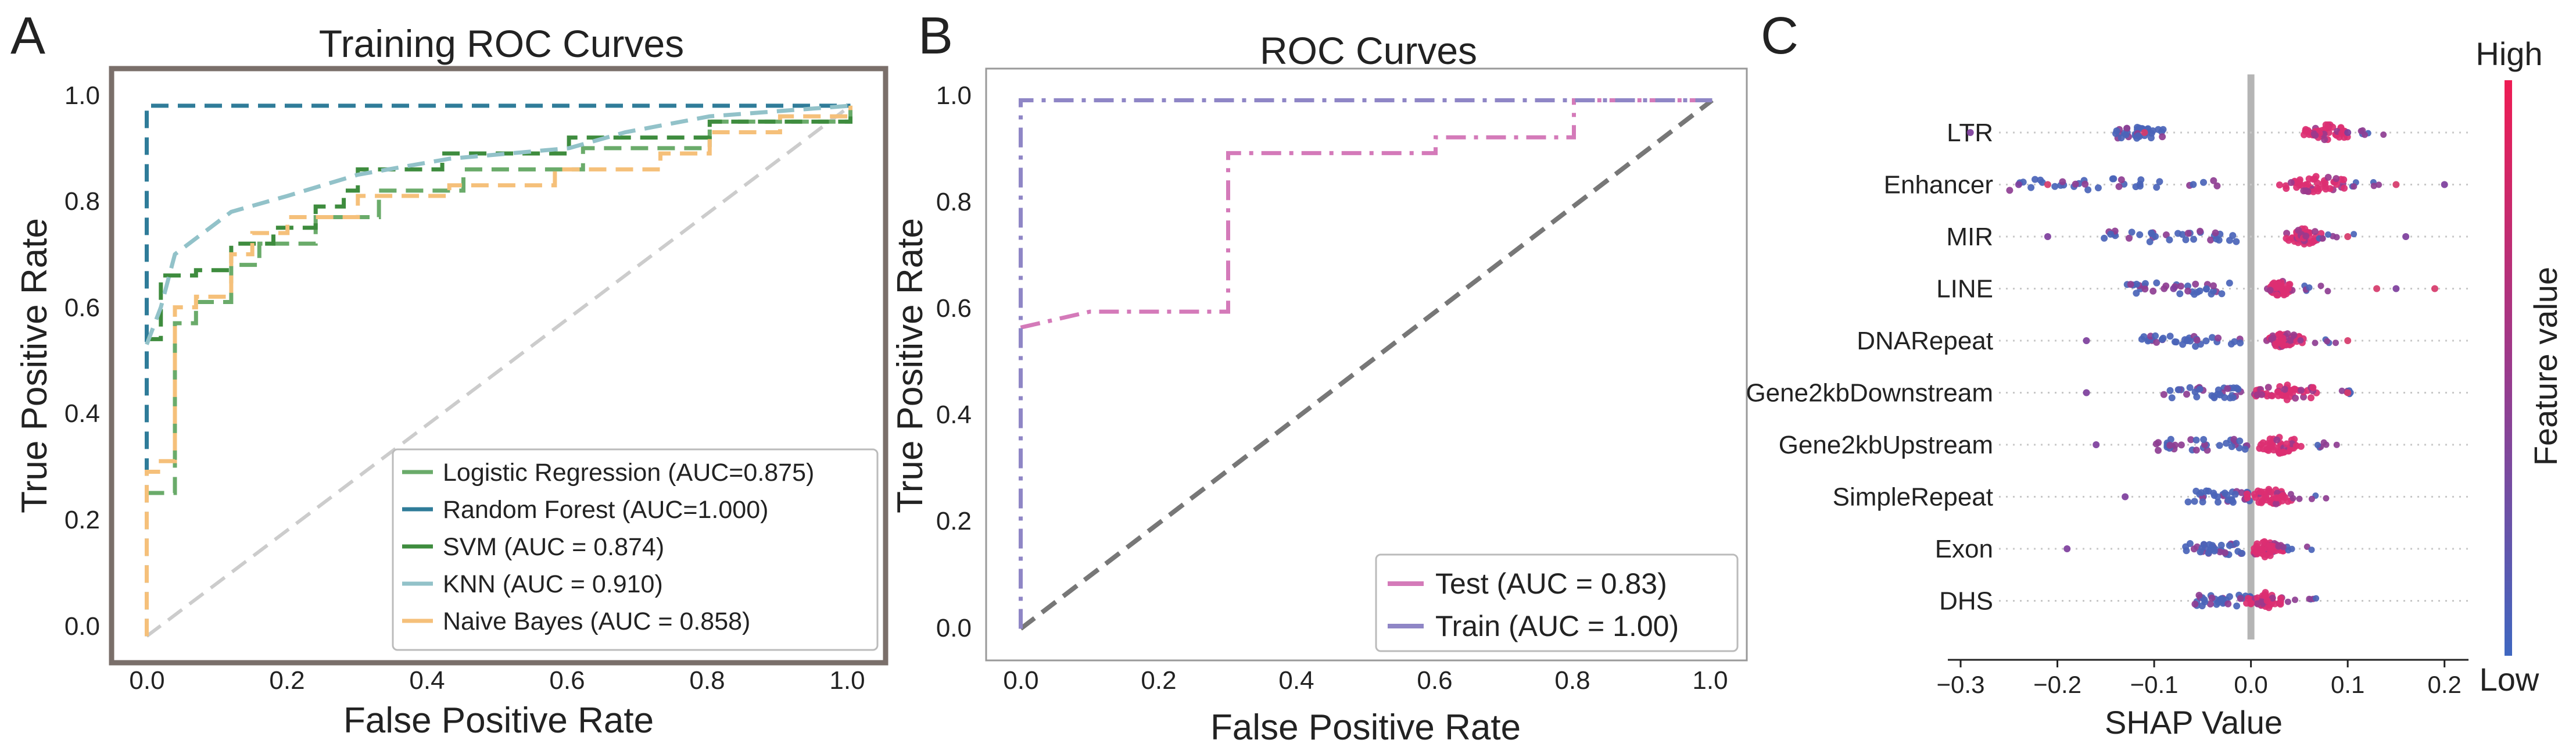 This screenshot has width=2576, height=754. What do you see at coordinates (1886, 445) in the screenshot?
I see `feature-label-gene2kbupstream: Gene2kbUpstream` at bounding box center [1886, 445].